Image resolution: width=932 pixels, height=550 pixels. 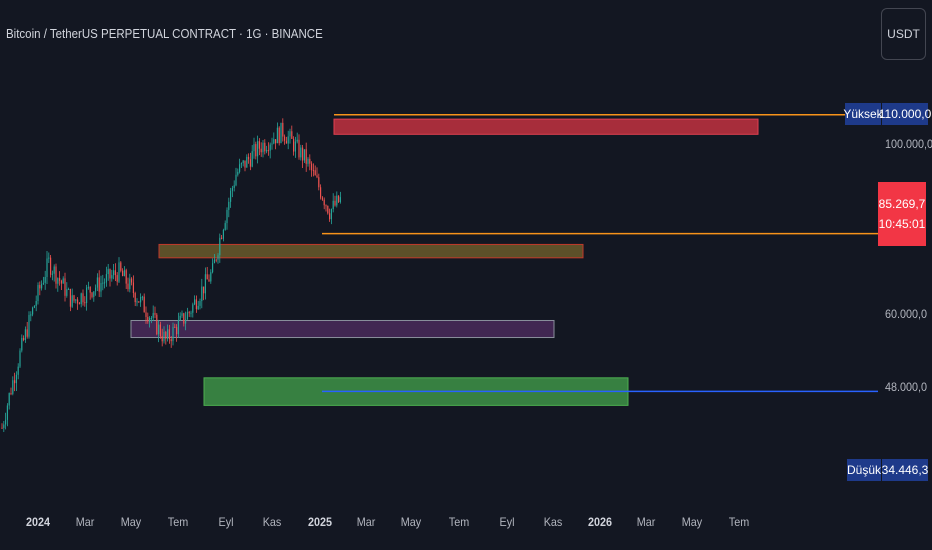 What do you see at coordinates (905, 470) in the screenshot?
I see `low-value: 34.446,3` at bounding box center [905, 470].